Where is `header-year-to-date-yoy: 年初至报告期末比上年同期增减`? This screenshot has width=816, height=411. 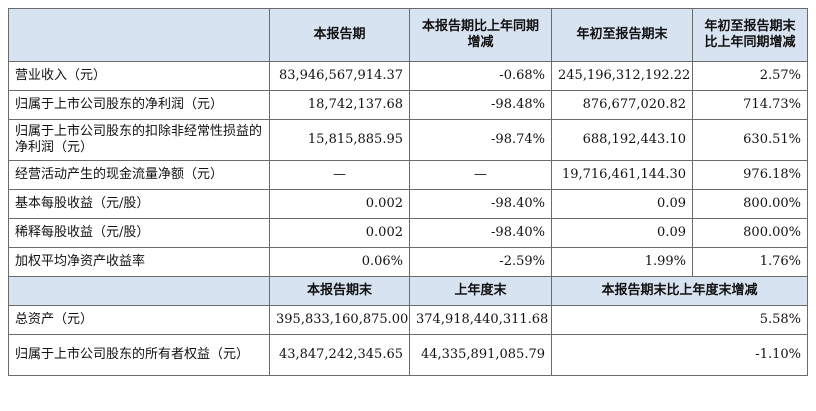
header-year-to-date-yoy: 年初至报告期末比上年同期增减 is located at coordinates (750, 35).